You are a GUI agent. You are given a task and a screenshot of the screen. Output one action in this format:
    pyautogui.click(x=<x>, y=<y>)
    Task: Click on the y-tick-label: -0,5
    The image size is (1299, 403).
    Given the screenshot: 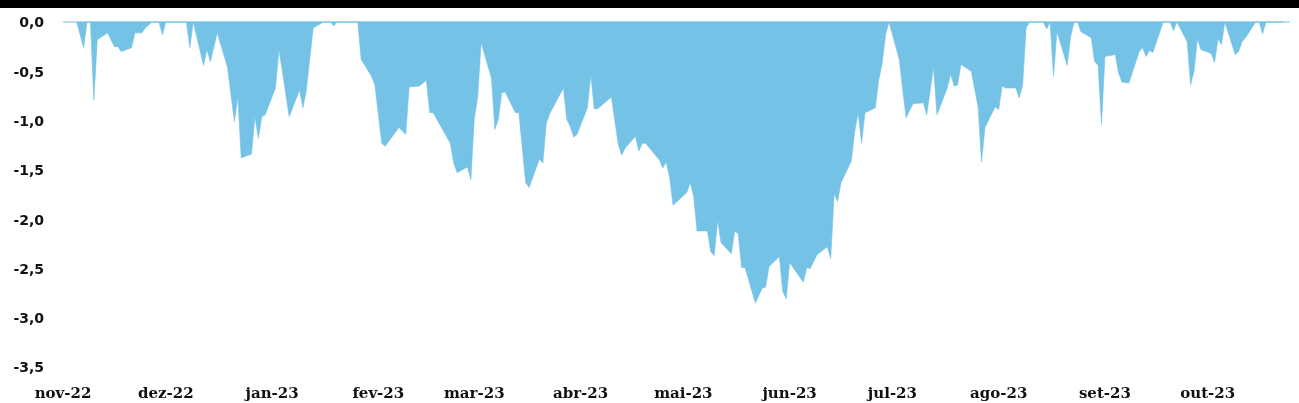 What is the action you would take?
    pyautogui.click(x=28, y=71)
    